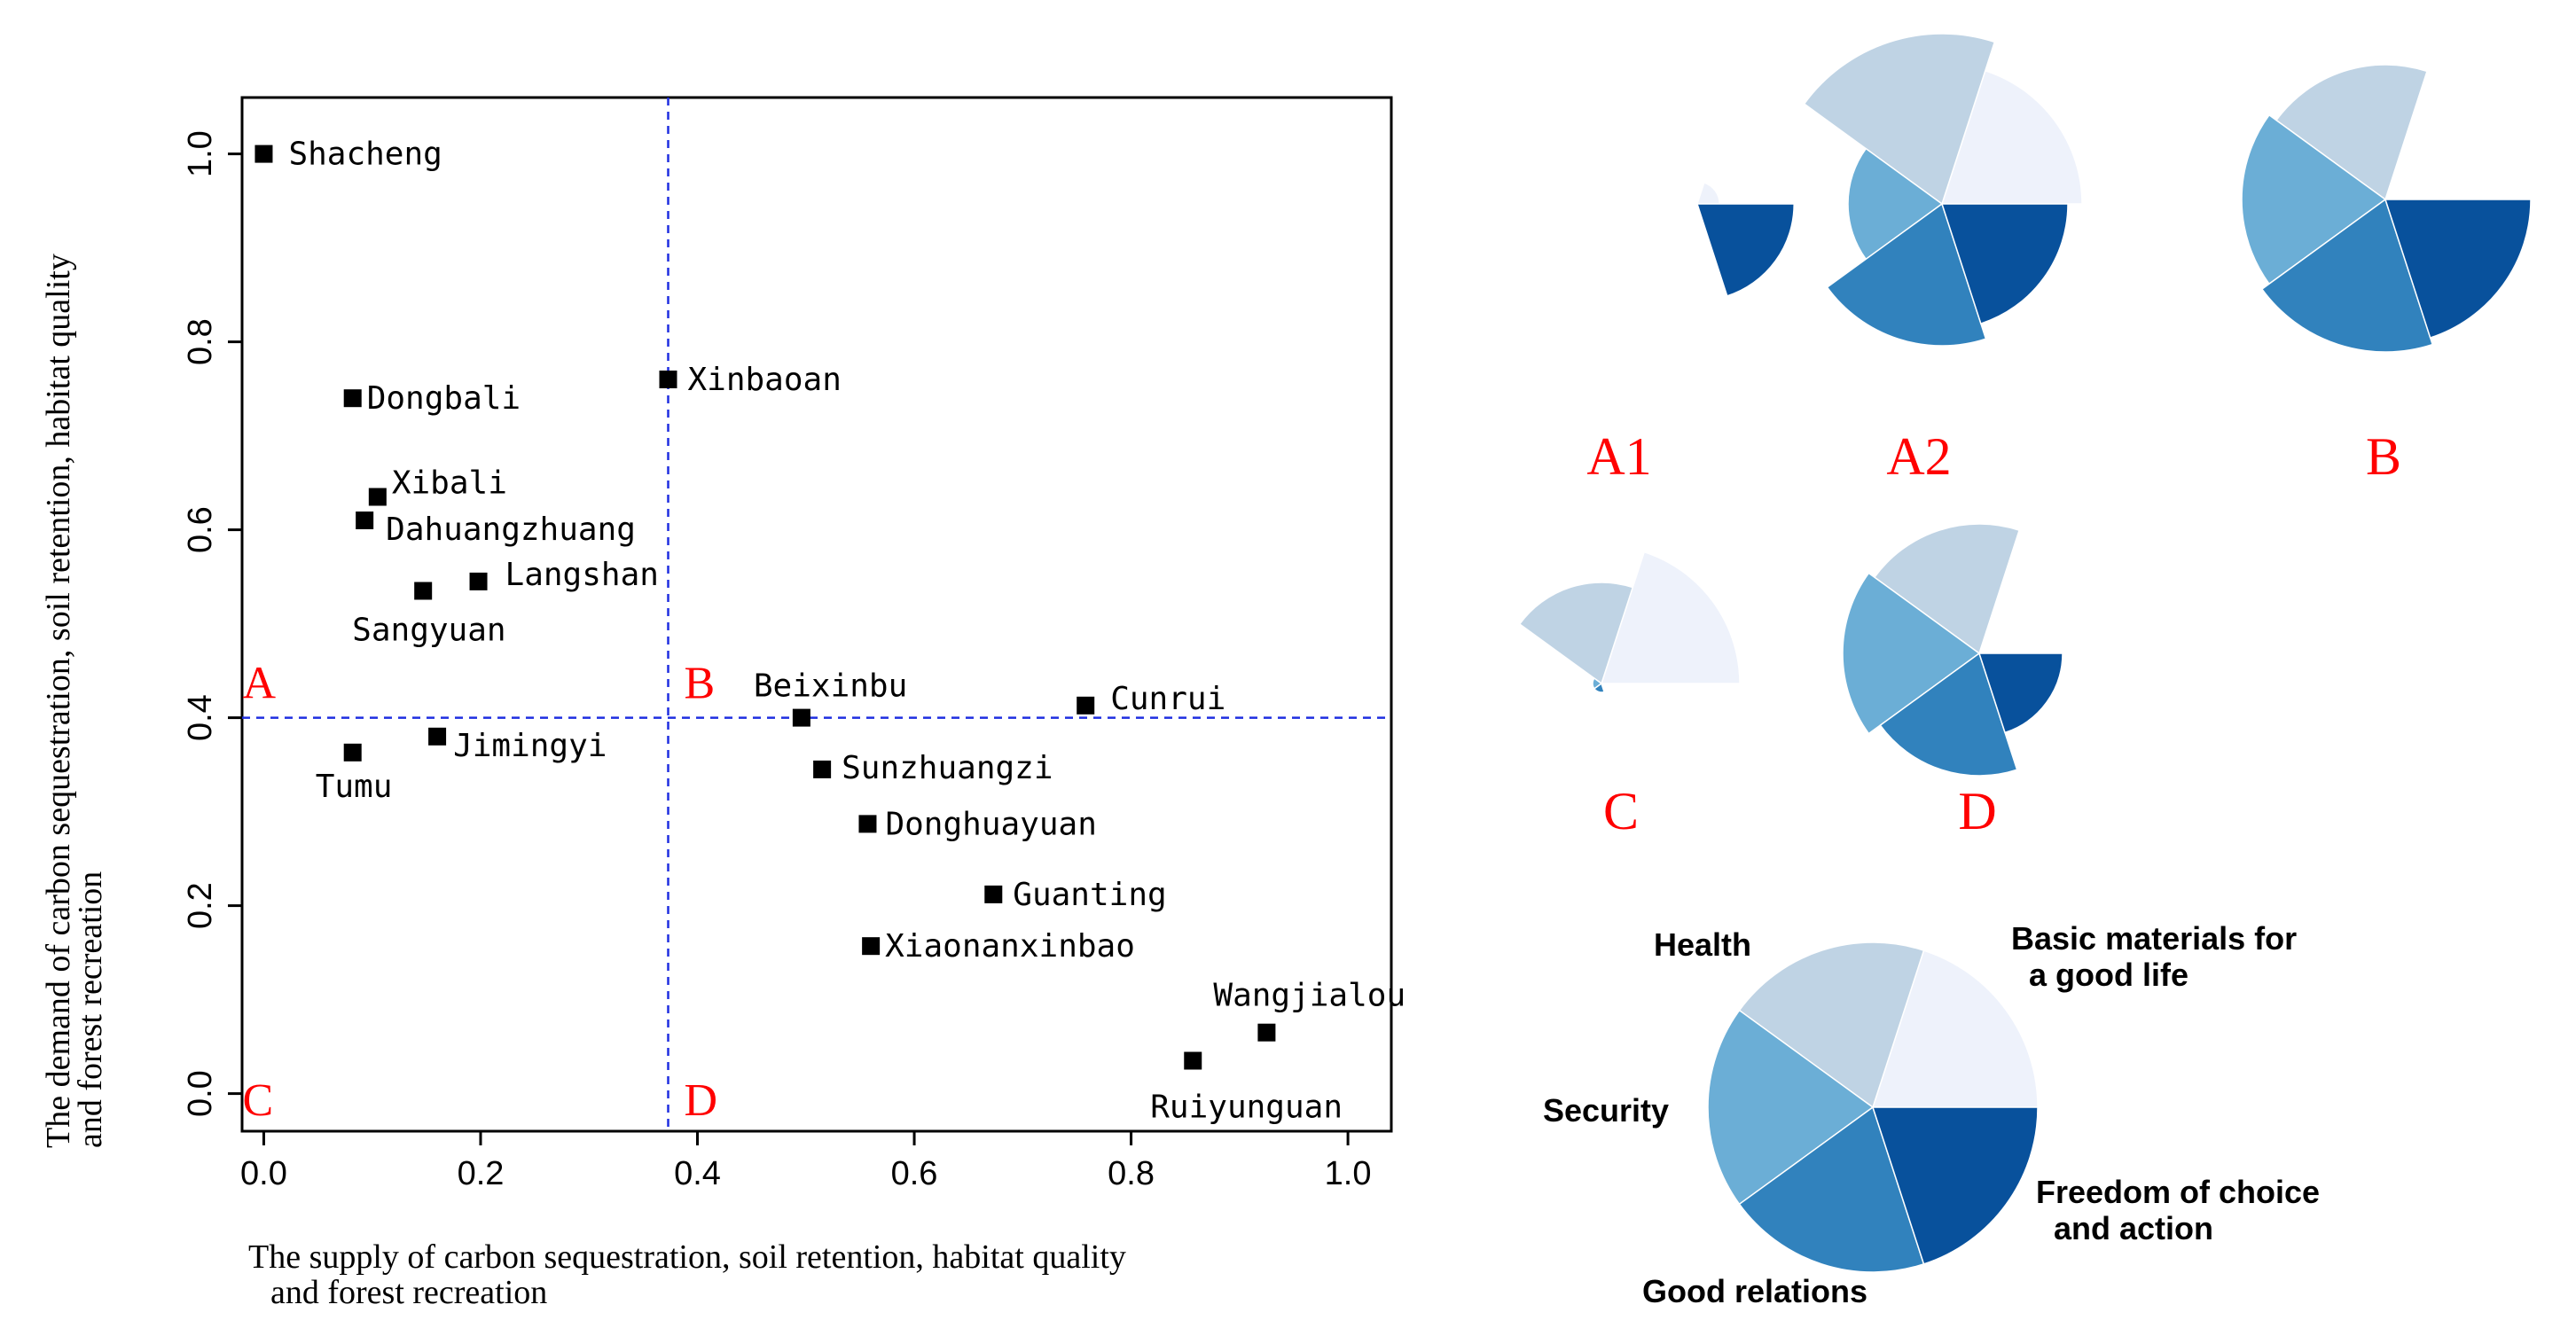  What do you see at coordinates (212, 623) in the screenshot?
I see `y-axis: 0.0 0.2 0.4 0.6 0.8 1.0` at bounding box center [212, 623].